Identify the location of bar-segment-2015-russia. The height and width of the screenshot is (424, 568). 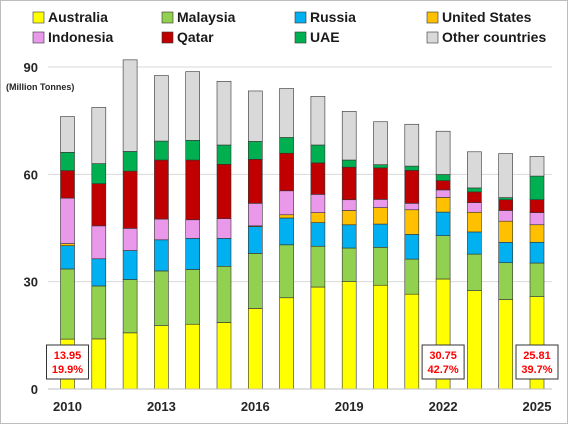
(224, 252).